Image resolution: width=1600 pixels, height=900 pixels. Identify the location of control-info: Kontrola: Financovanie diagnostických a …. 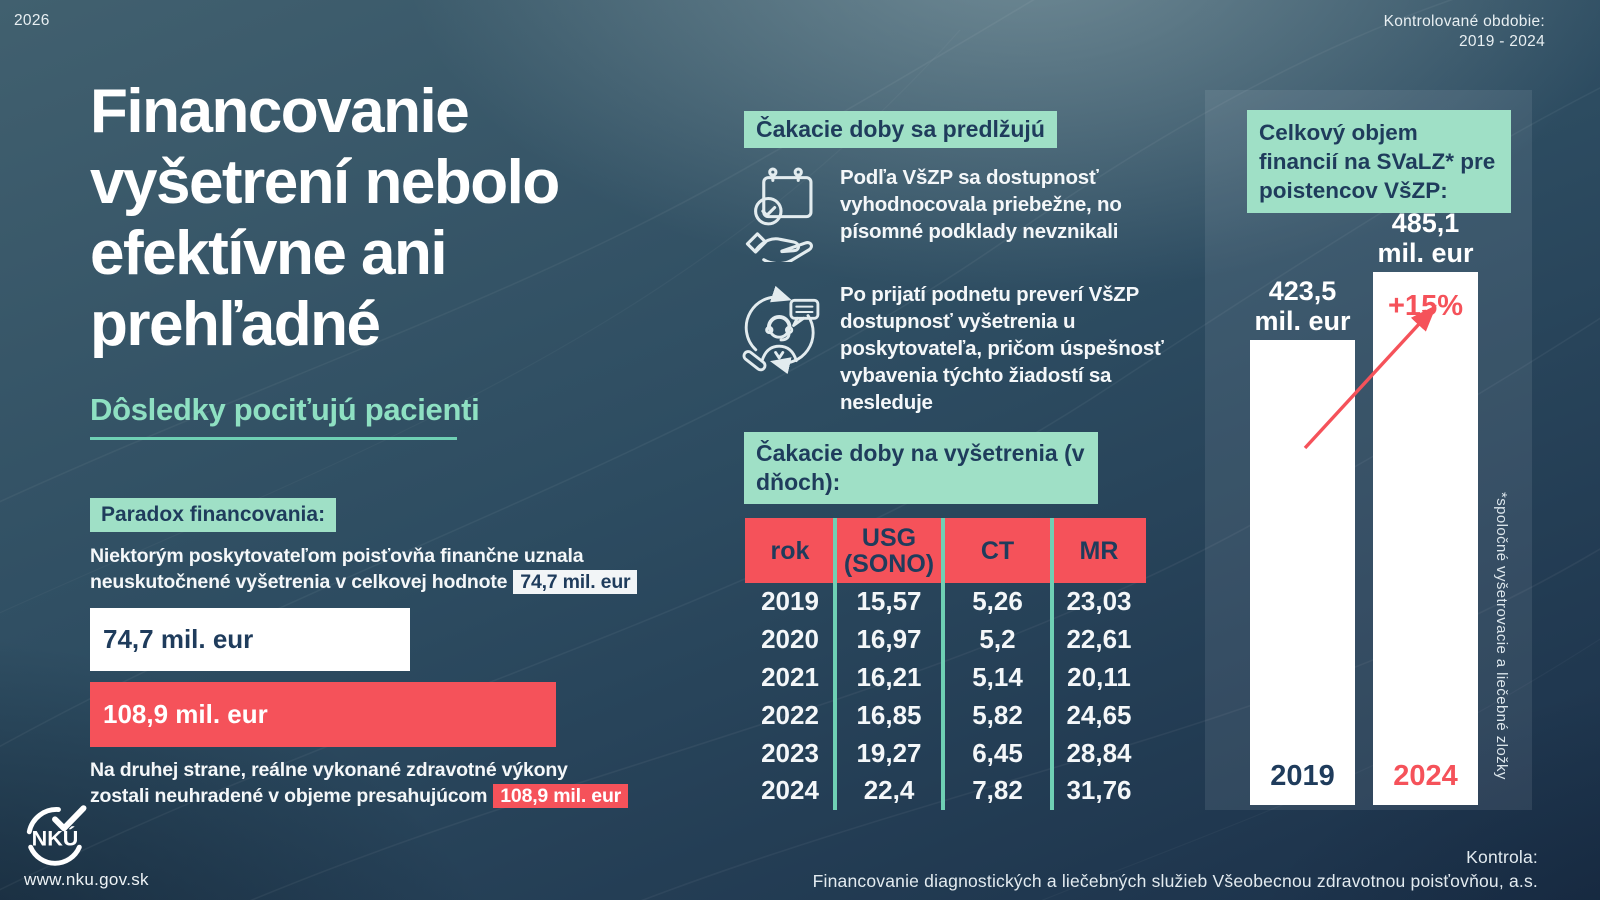
(1175, 869).